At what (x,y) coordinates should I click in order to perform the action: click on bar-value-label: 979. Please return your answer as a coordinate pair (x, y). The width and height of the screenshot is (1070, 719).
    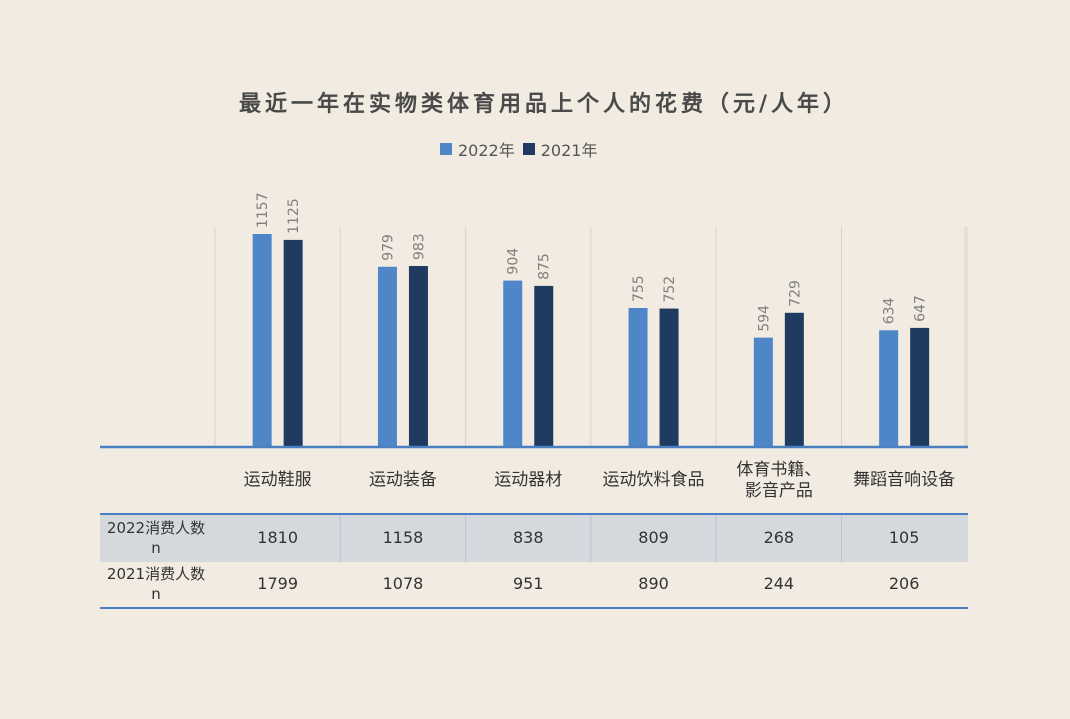
    Looking at the image, I should click on (388, 247).